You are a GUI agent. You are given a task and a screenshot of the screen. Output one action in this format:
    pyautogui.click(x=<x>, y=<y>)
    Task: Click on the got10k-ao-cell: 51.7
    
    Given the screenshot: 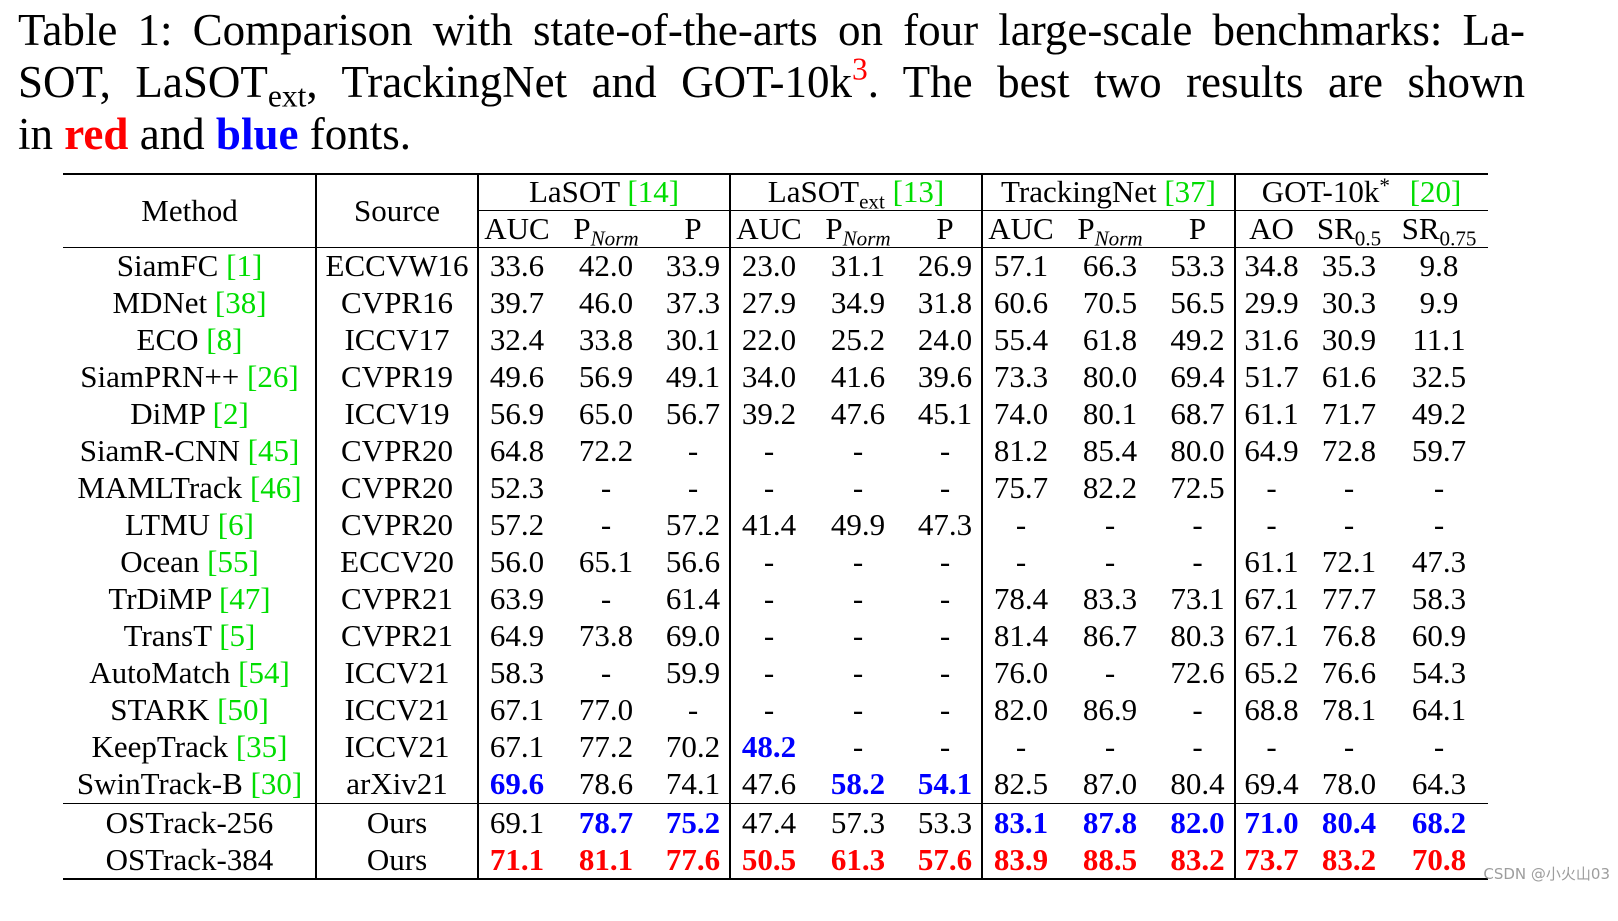 What is the action you would take?
    pyautogui.click(x=1271, y=376)
    